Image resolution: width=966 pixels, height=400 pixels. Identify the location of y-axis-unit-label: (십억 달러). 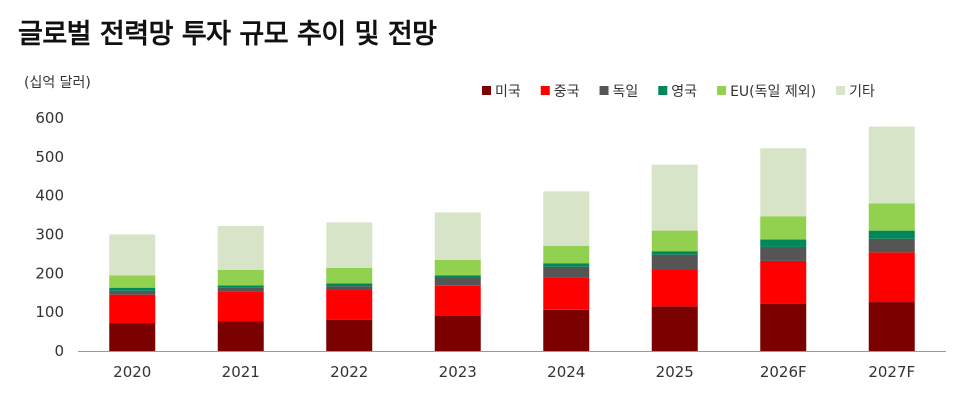
(57, 83).